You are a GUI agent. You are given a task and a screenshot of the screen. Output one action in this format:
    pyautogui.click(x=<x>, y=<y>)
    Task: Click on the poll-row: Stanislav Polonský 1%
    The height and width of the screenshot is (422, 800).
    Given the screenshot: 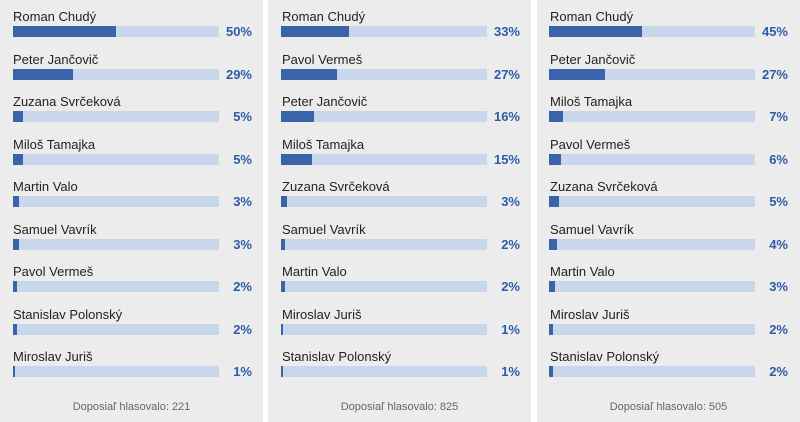 What is the action you would take?
    pyautogui.click(x=399, y=361)
    